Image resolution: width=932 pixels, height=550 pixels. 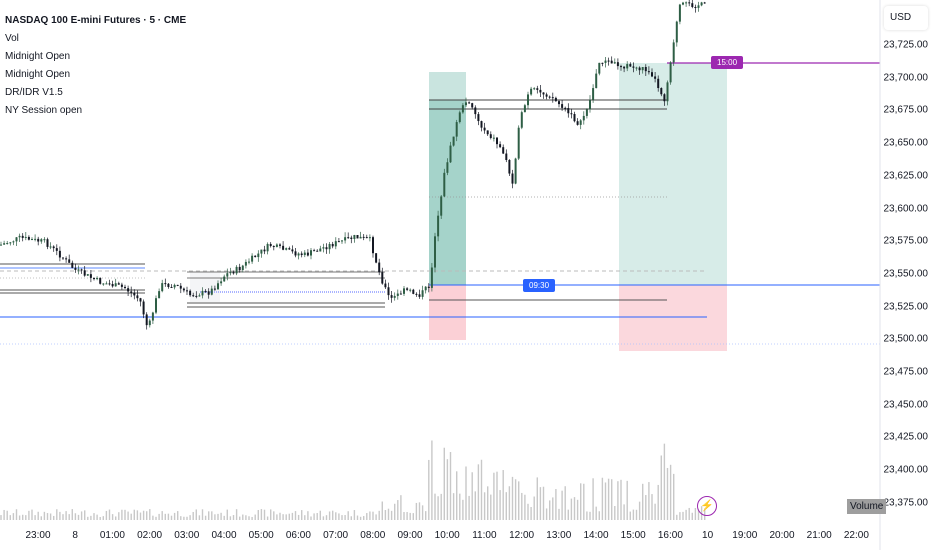 I want to click on time-label: 03:00, so click(x=187, y=535).